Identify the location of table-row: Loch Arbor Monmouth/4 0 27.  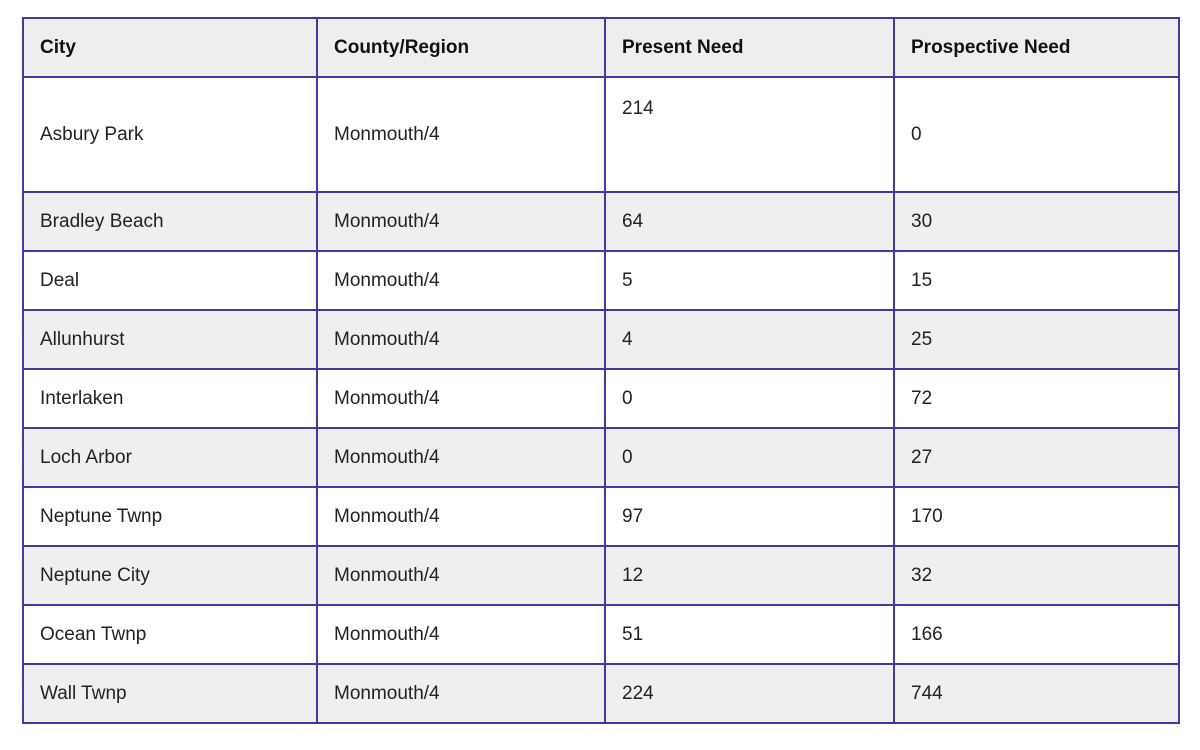
(601, 457).